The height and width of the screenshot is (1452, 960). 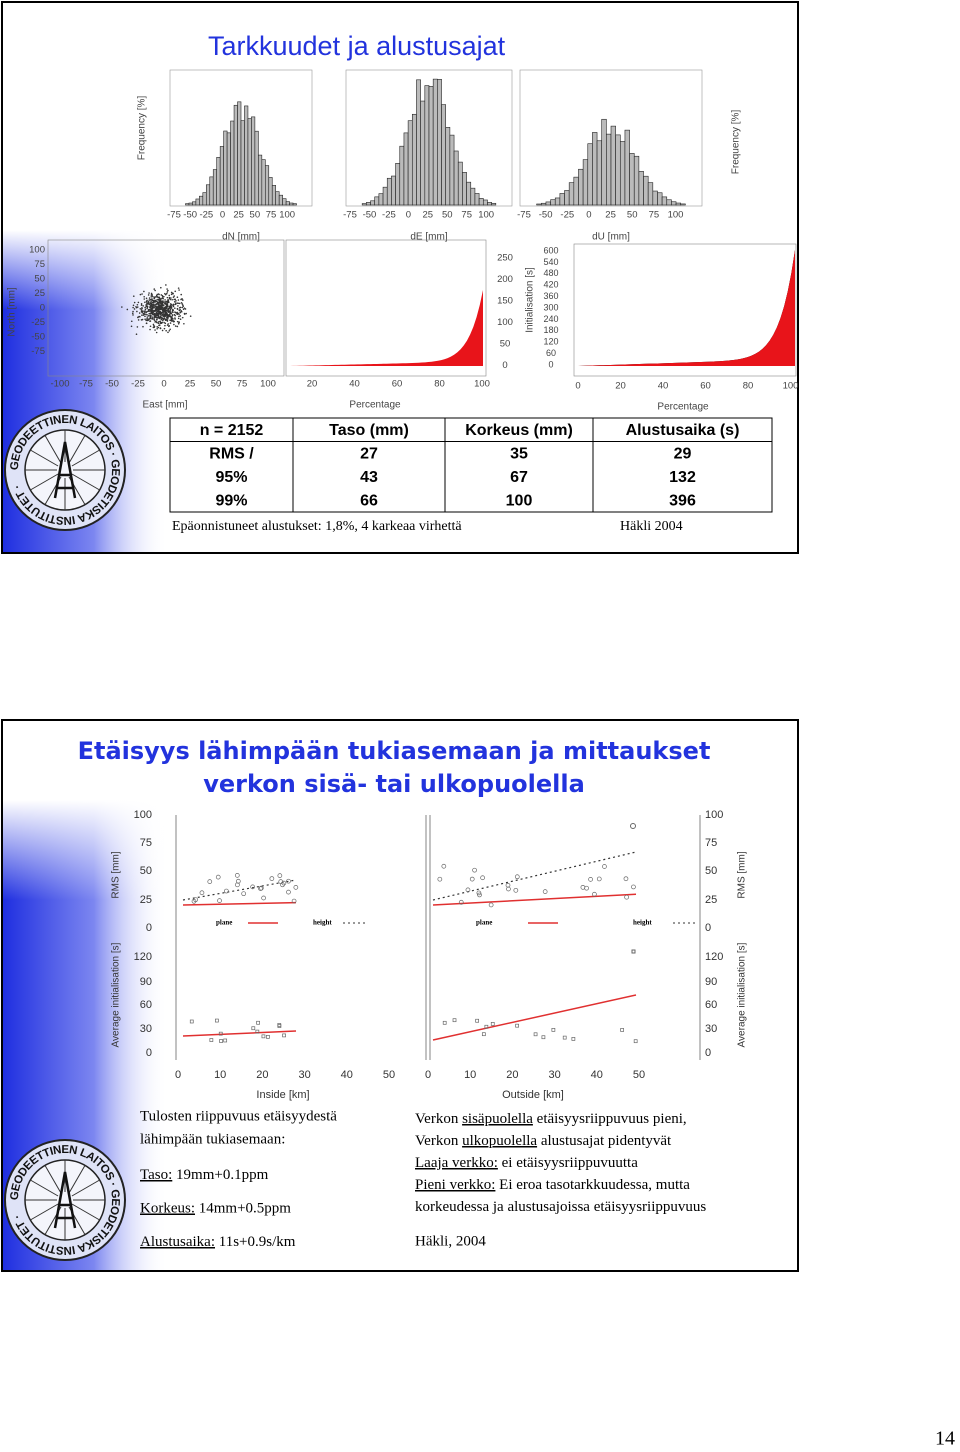 I want to click on tick-label: 60, so click(x=711, y=1005).